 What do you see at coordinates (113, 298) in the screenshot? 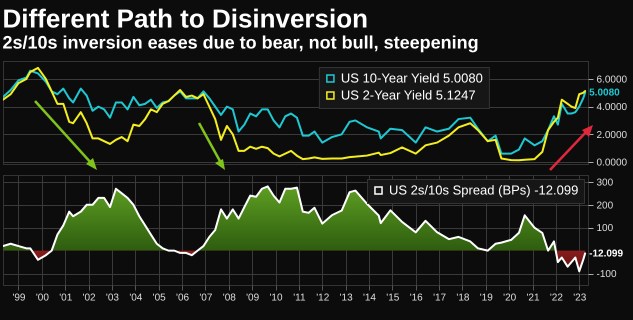
I see `x-tick-label: '03` at bounding box center [113, 298].